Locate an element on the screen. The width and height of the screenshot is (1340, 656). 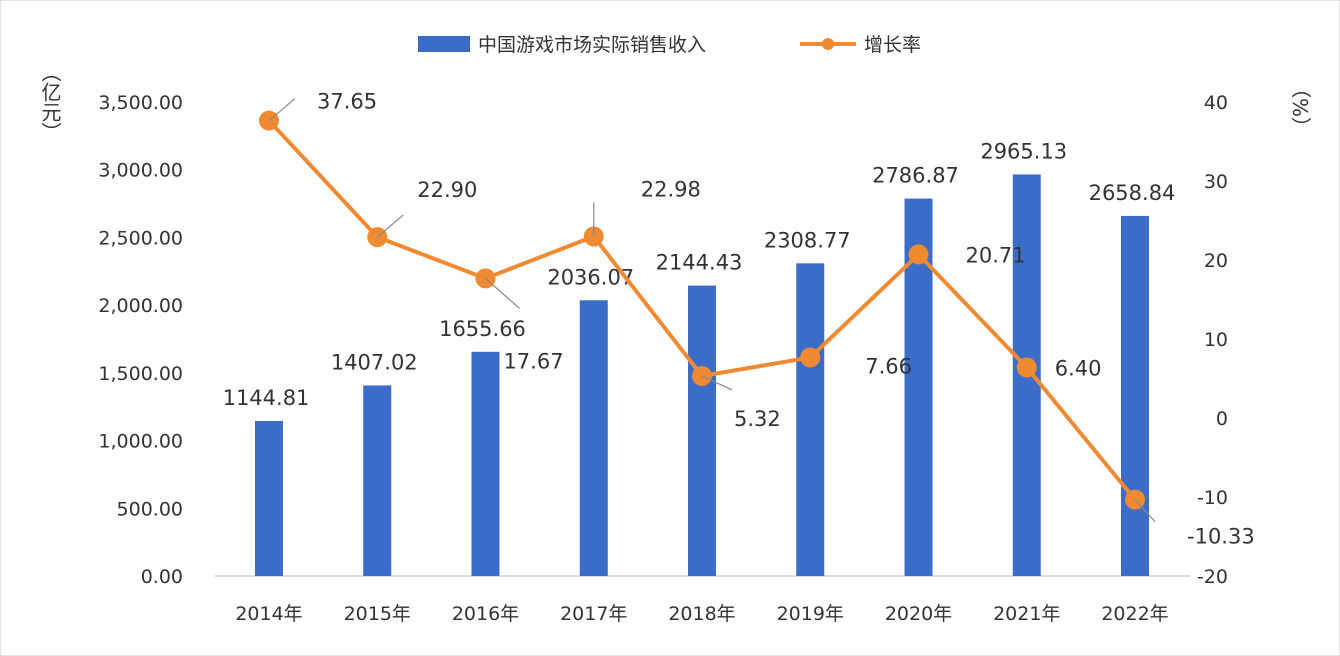
y-left-tick-label: 0.00 is located at coordinates (162, 577).